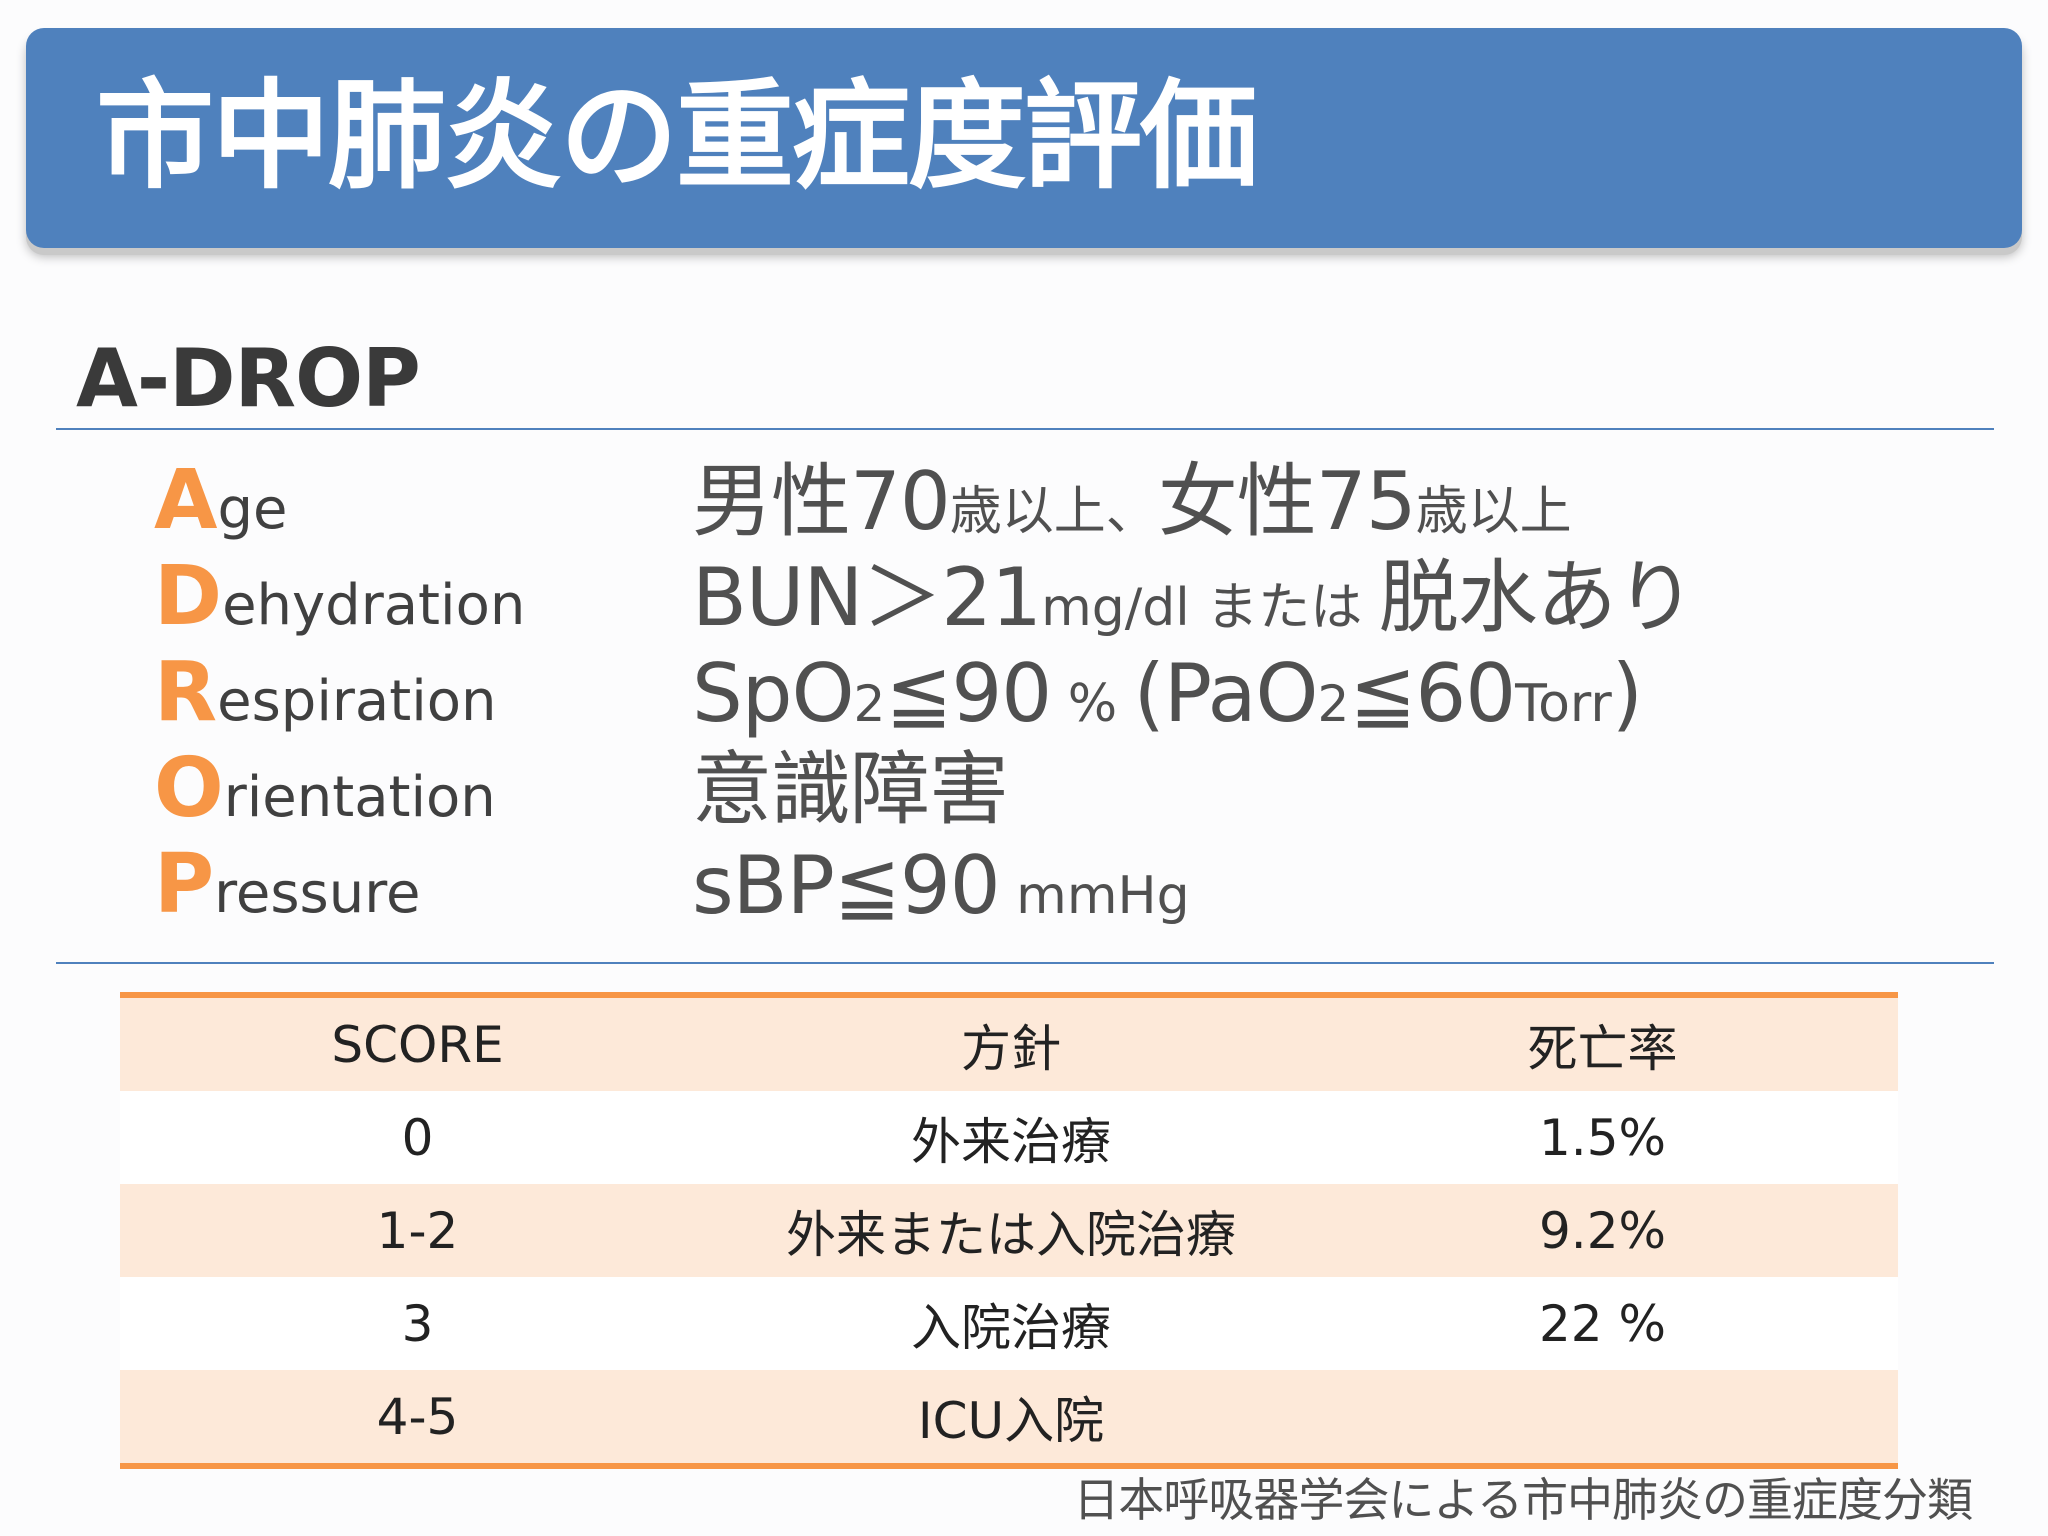  I want to click on slide-title: 市中肺炎の重症度評価, so click(677, 136).